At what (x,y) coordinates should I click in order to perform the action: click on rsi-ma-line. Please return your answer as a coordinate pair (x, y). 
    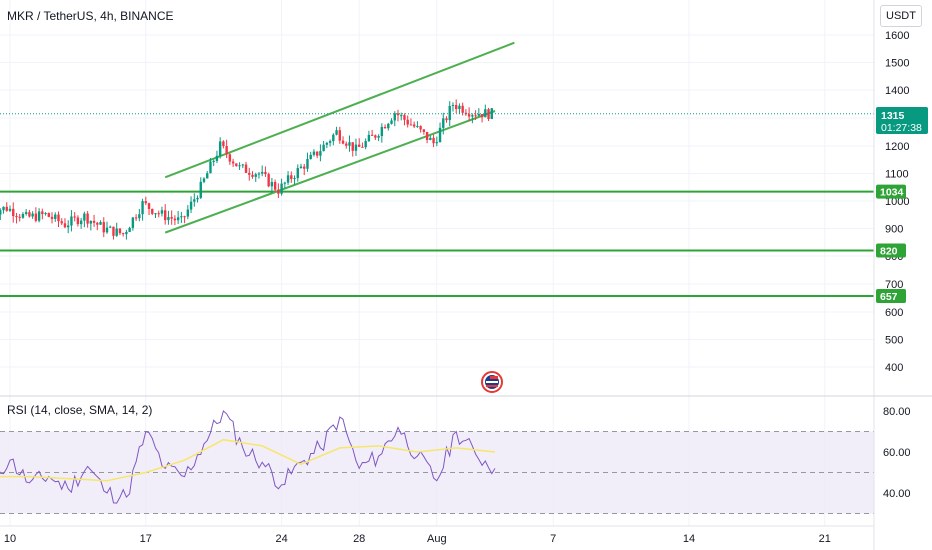
    Looking at the image, I should click on (248, 460).